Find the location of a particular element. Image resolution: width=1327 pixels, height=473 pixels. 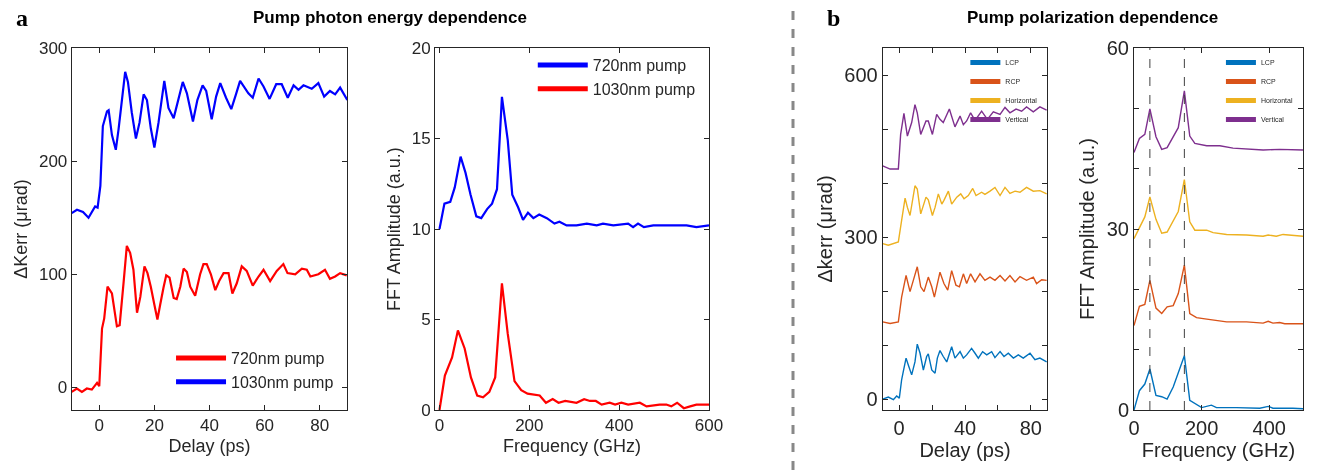

x-tick-label: 60 is located at coordinates (265, 426).